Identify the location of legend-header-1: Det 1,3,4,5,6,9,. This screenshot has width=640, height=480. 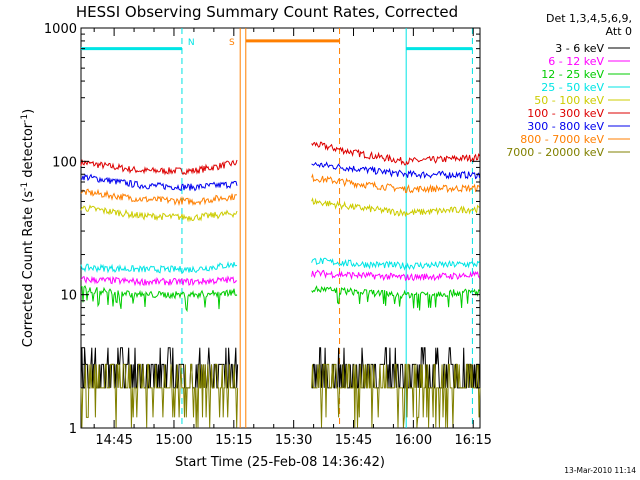
(589, 18).